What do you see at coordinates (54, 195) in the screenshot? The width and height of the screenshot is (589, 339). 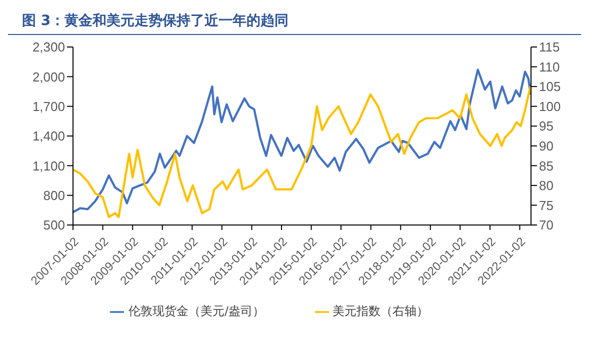 I see `y-tick-label: 800` at bounding box center [54, 195].